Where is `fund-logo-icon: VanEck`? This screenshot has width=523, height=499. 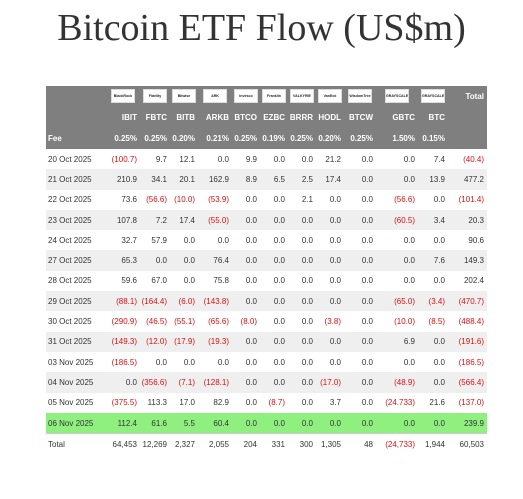 fund-logo-icon: VanEck is located at coordinates (330, 95).